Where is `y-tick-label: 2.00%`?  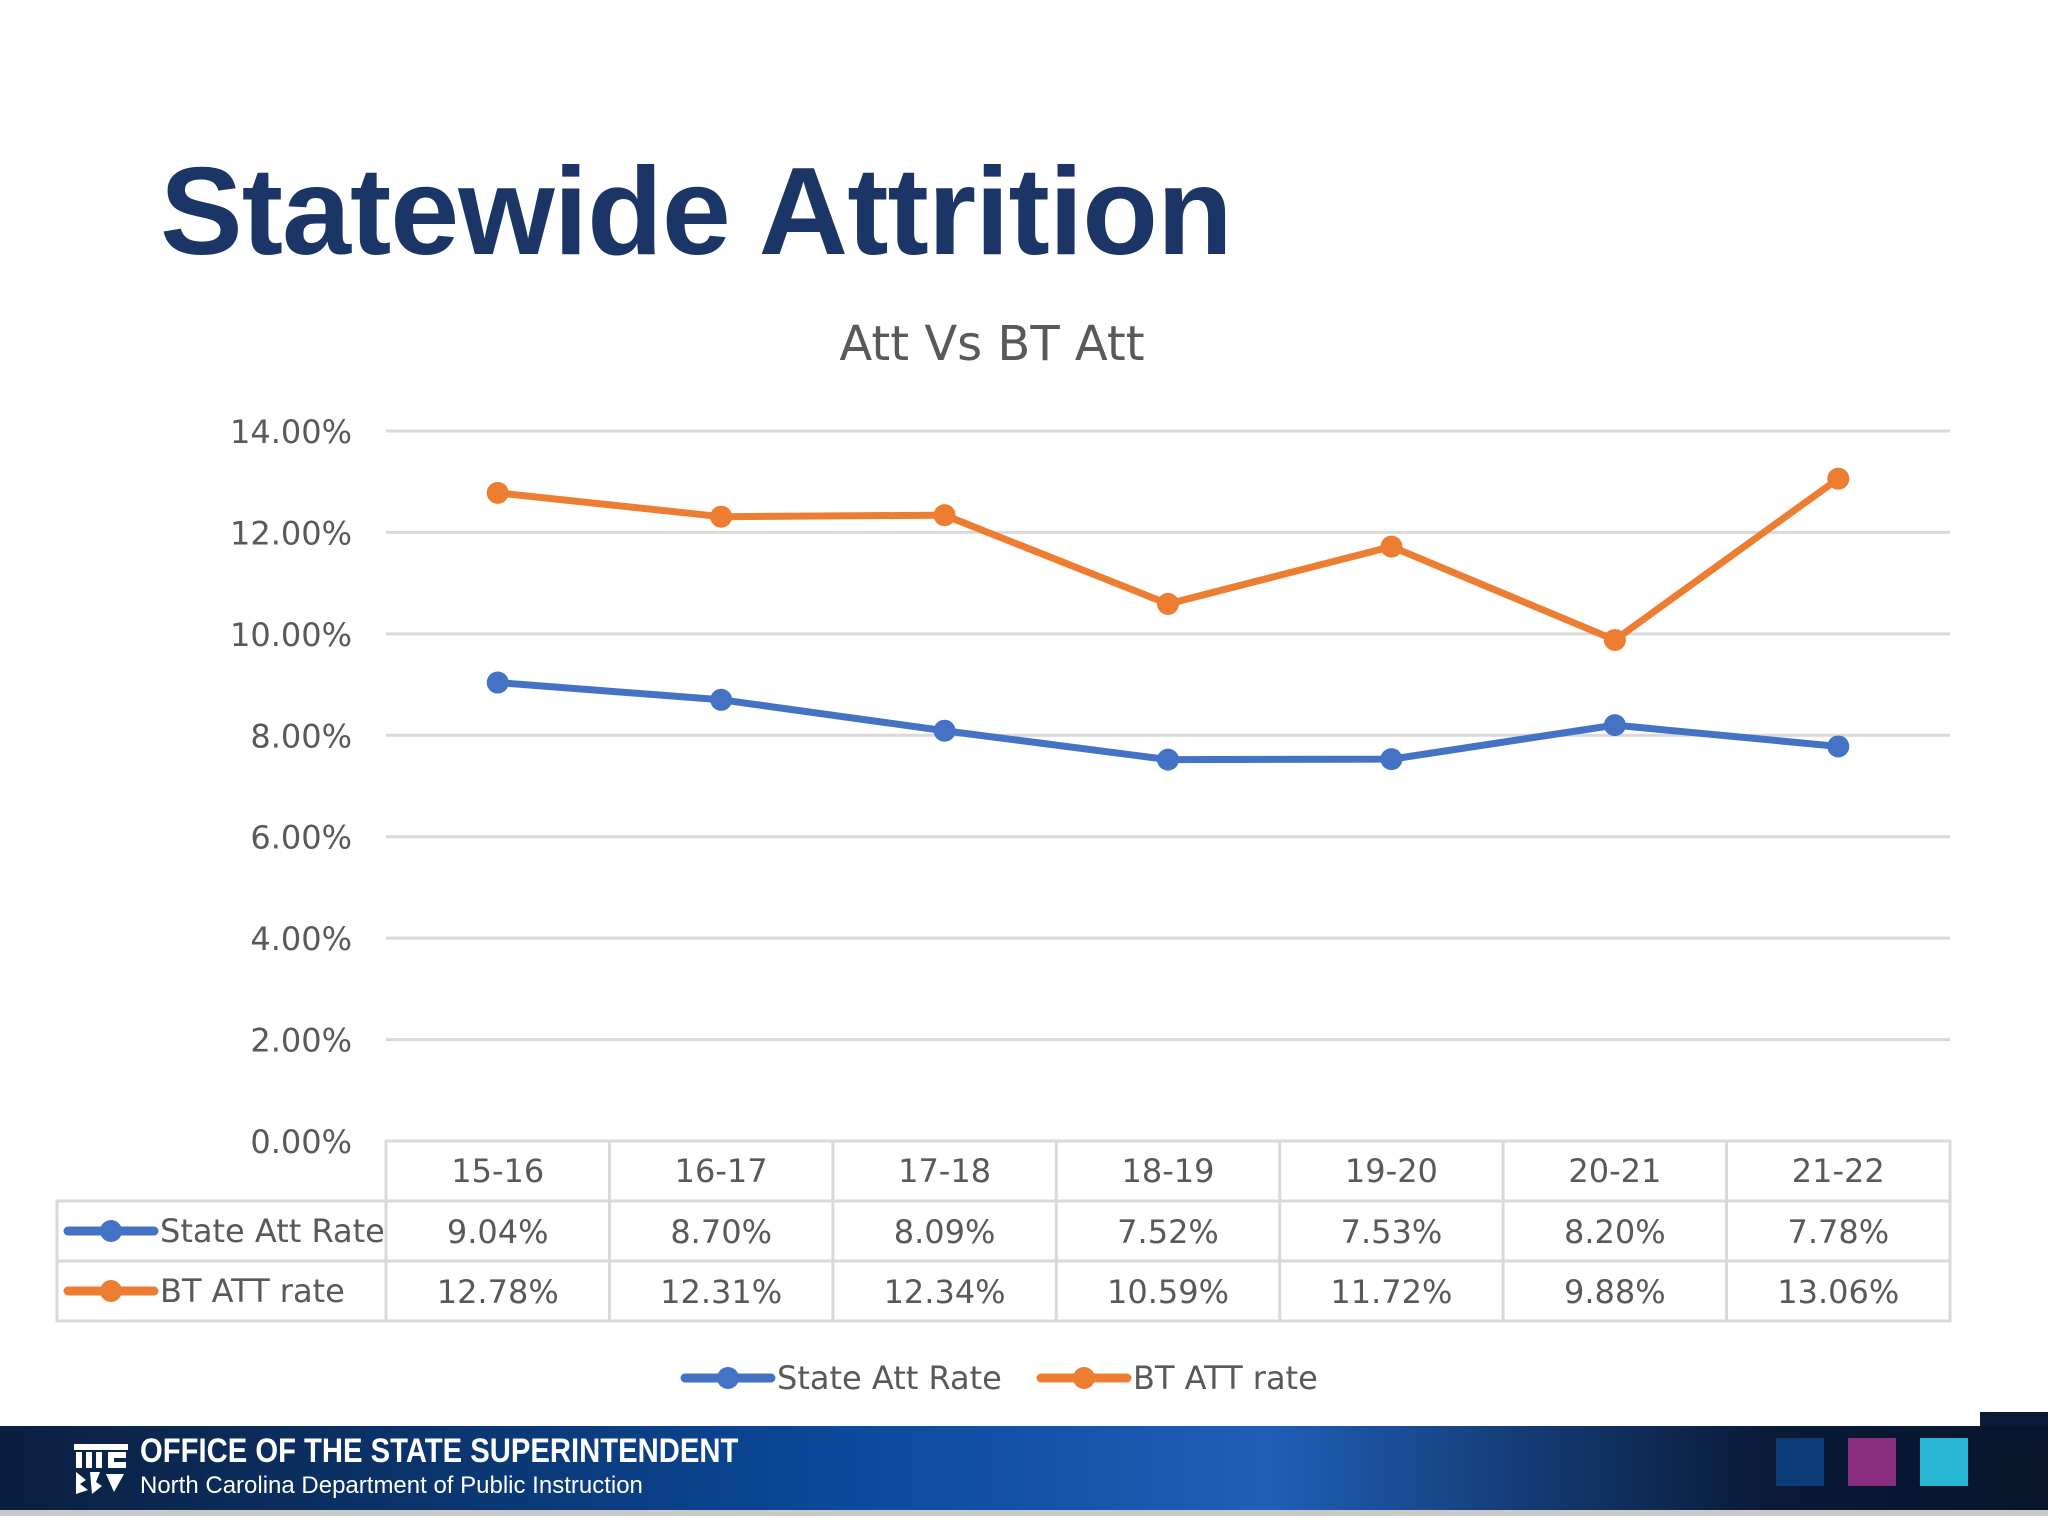 y-tick-label: 2.00% is located at coordinates (301, 1041).